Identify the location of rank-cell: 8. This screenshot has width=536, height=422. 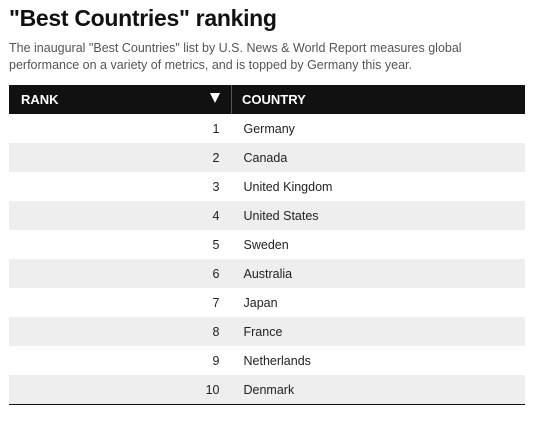
(216, 331).